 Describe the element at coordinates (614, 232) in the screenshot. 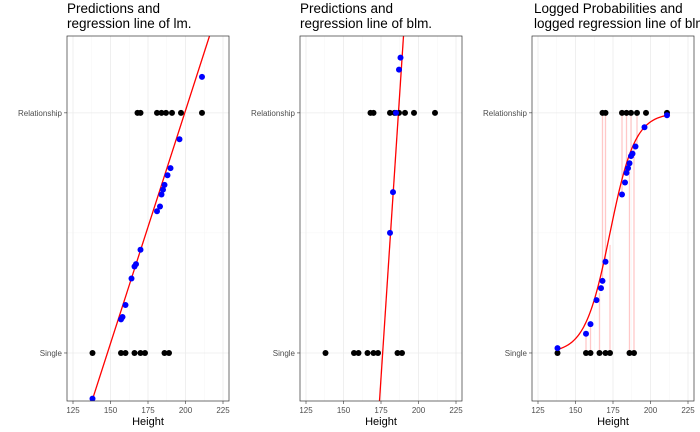

I see `logistic-curve` at that location.